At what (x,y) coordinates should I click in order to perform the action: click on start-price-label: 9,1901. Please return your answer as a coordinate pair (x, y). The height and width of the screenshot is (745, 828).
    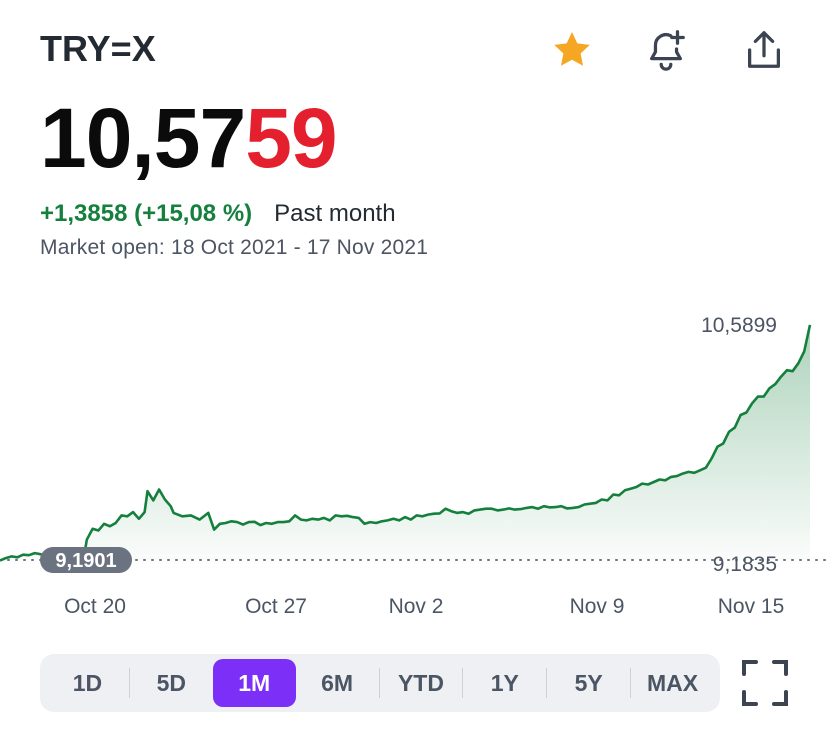
    Looking at the image, I should click on (85, 561).